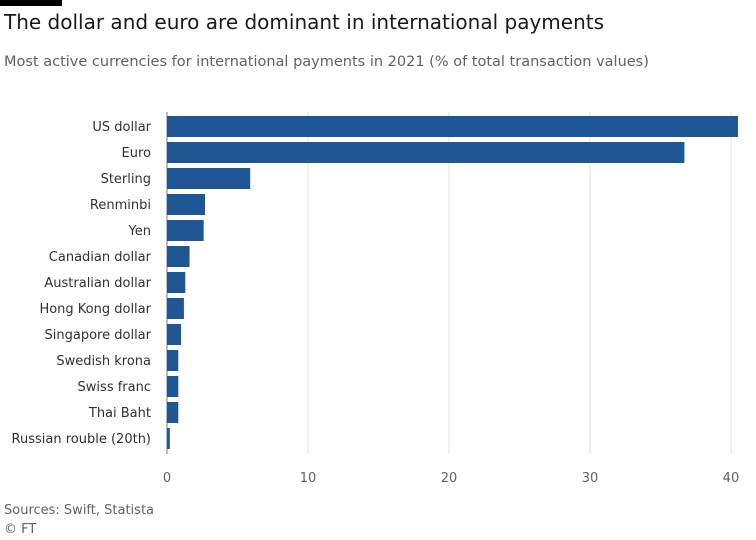 The height and width of the screenshot is (540, 756). I want to click on bar-australian-dollar, so click(176, 282).